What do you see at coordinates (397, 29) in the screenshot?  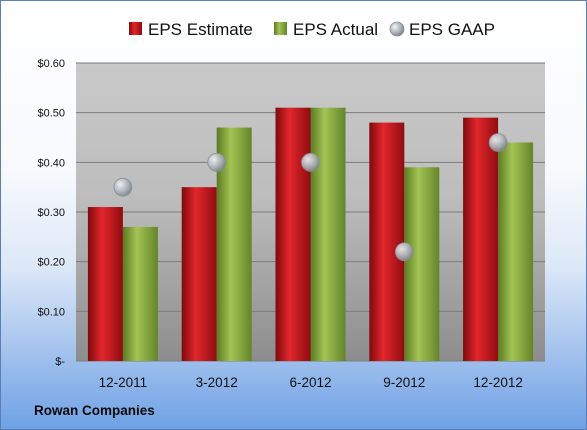 I see `legend-swatch-eps-gaap` at bounding box center [397, 29].